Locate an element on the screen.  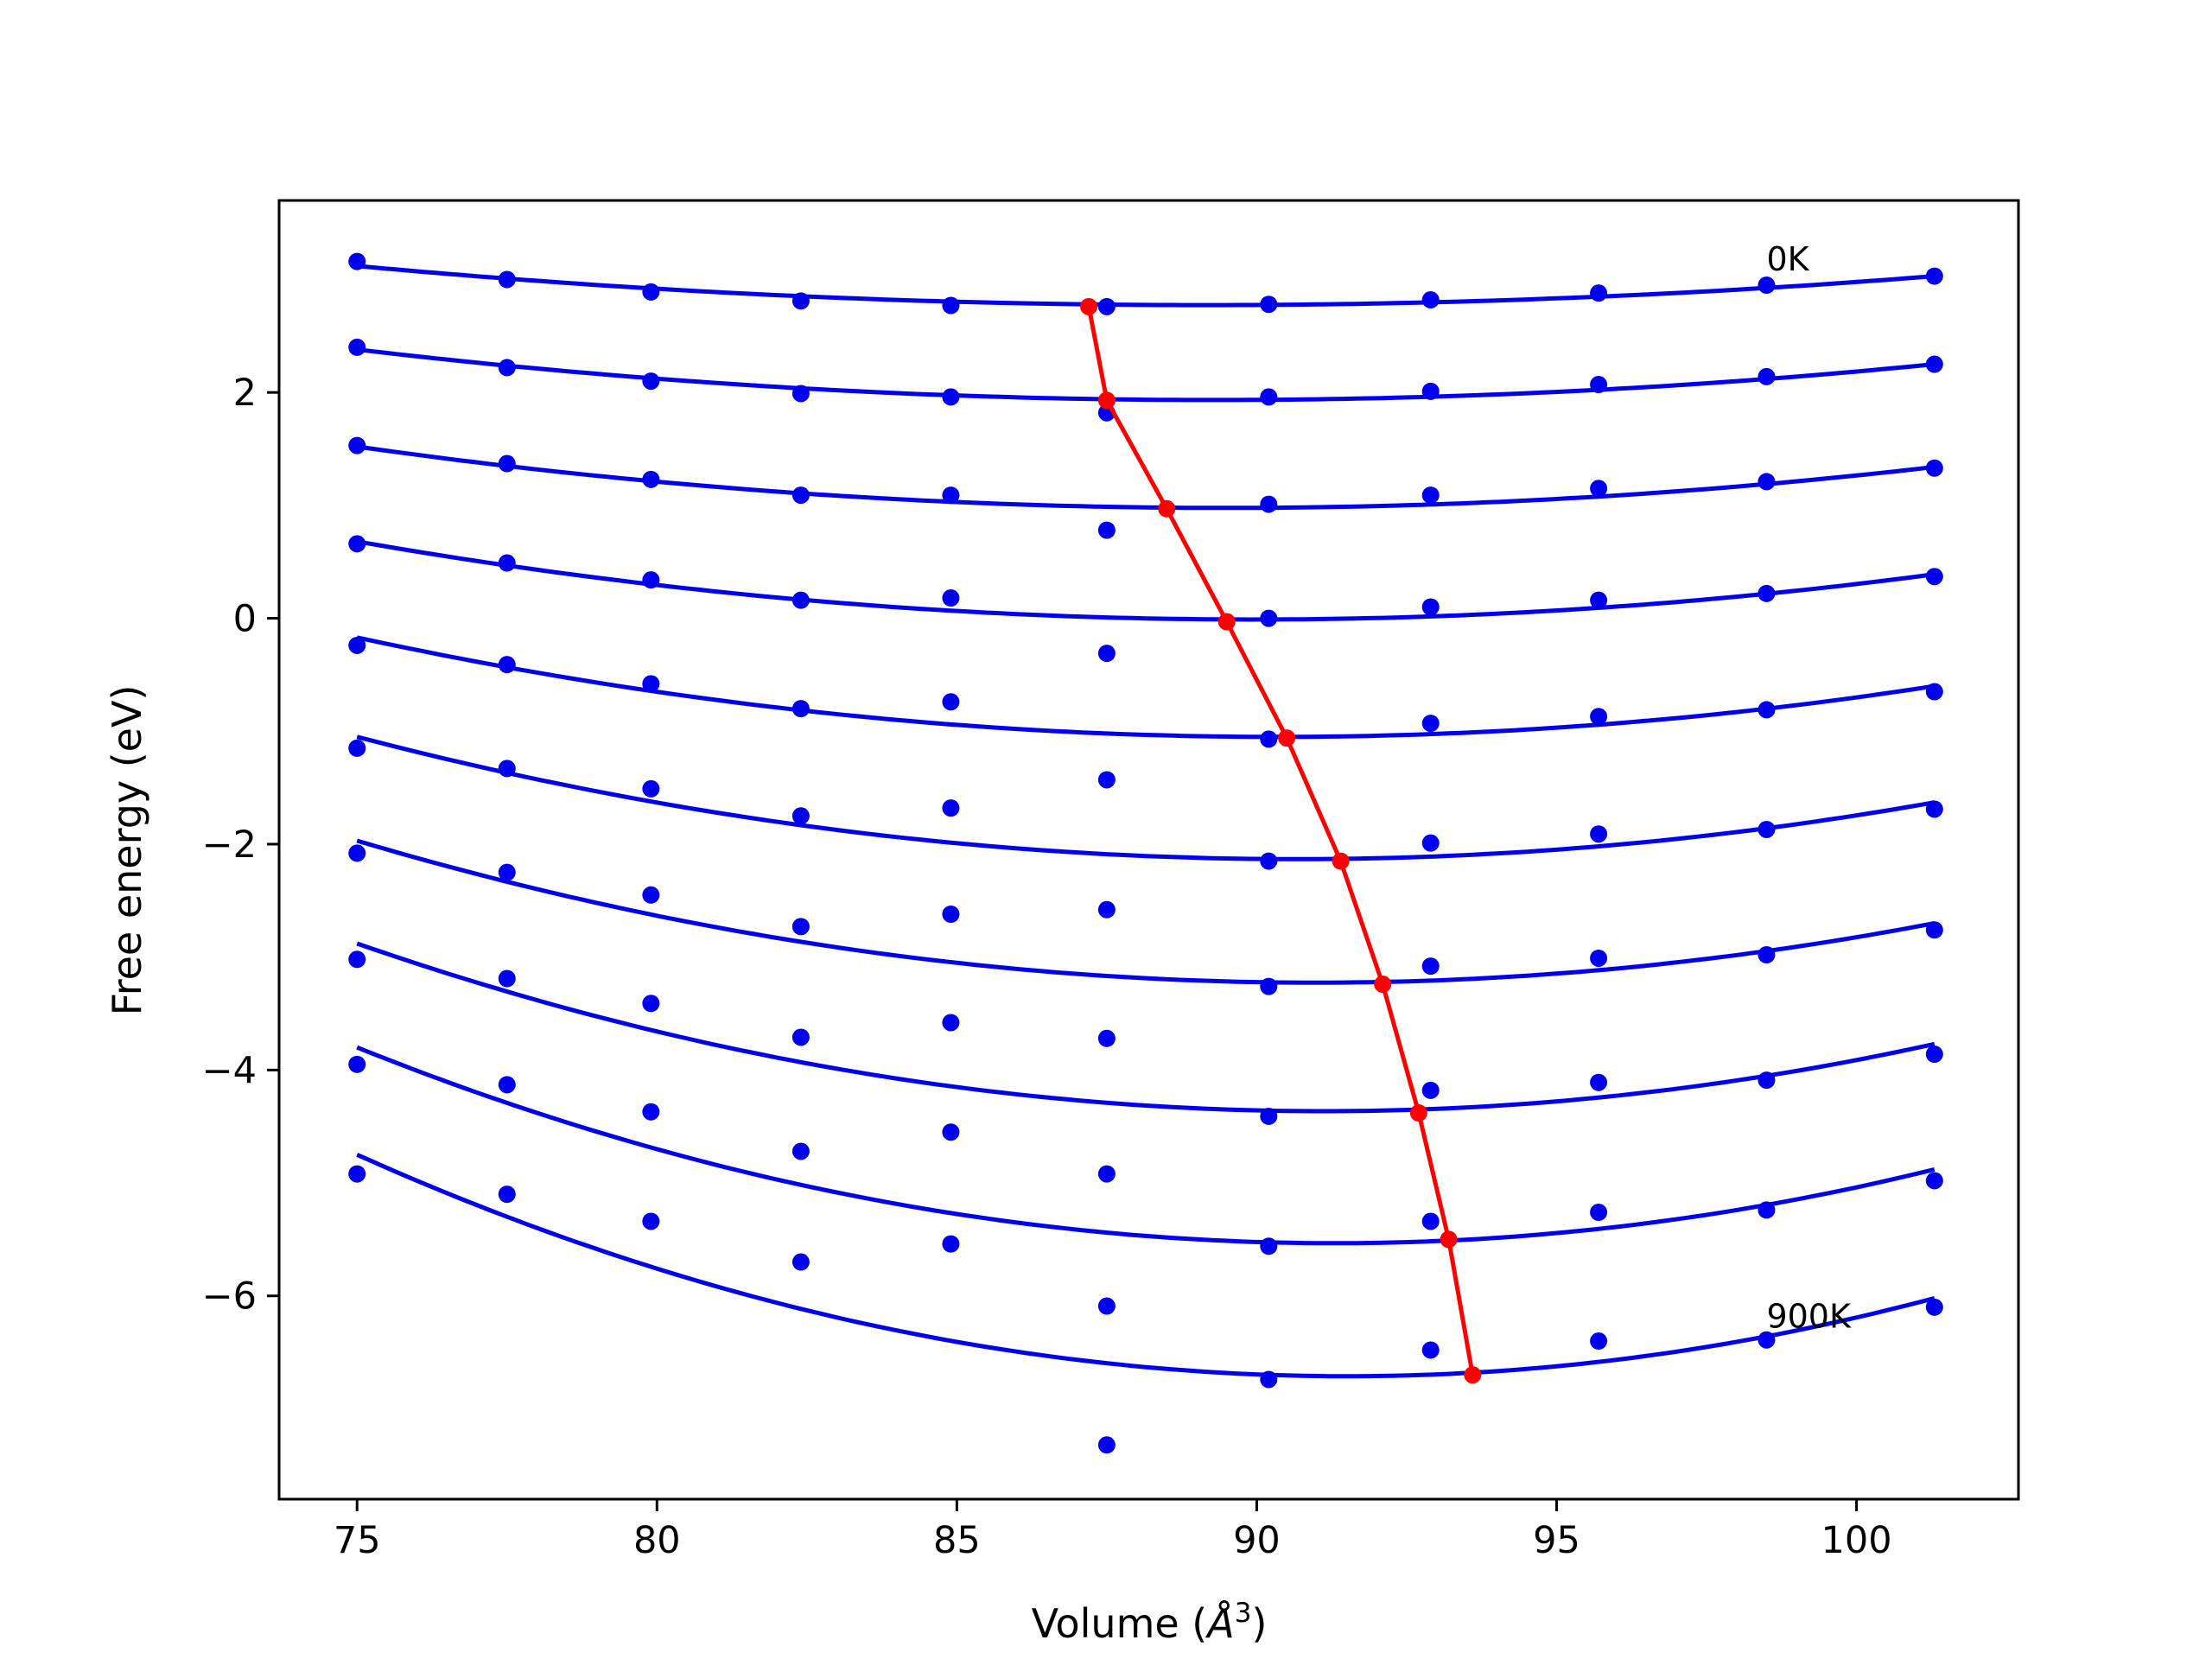
y-axis-ticks: 2 0 −2 −4 −6 is located at coordinates (240, 845).